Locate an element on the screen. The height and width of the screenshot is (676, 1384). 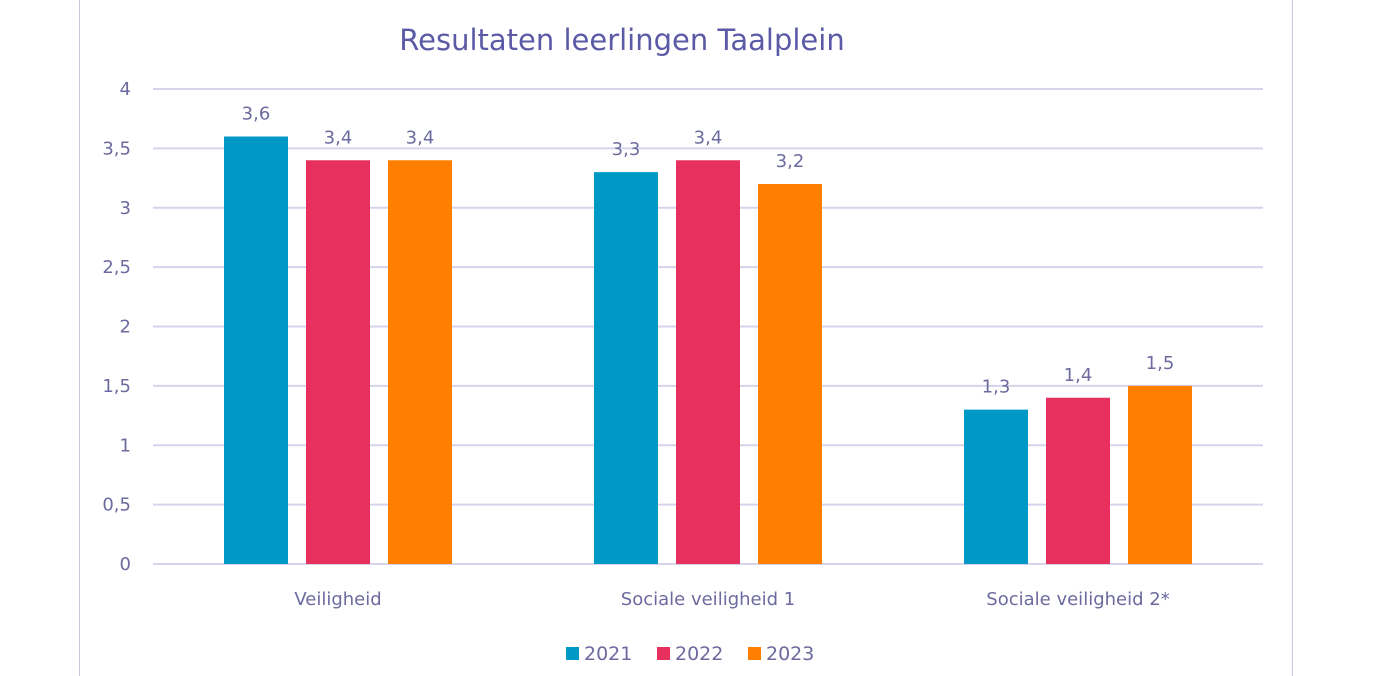
legend-label: 2023 is located at coordinates (790, 654).